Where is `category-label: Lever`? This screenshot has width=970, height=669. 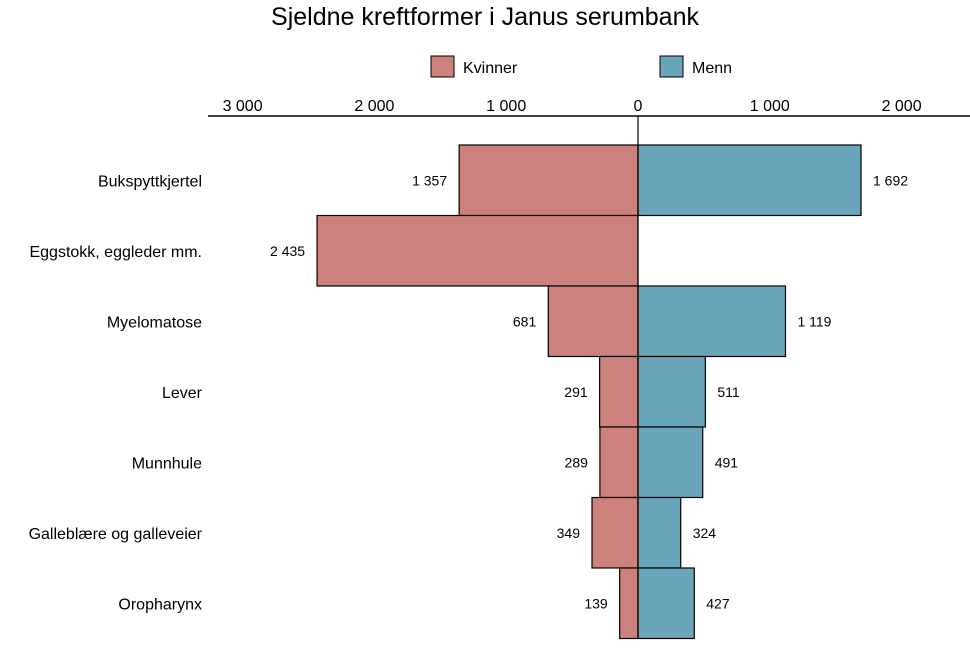 category-label: Lever is located at coordinates (182, 393).